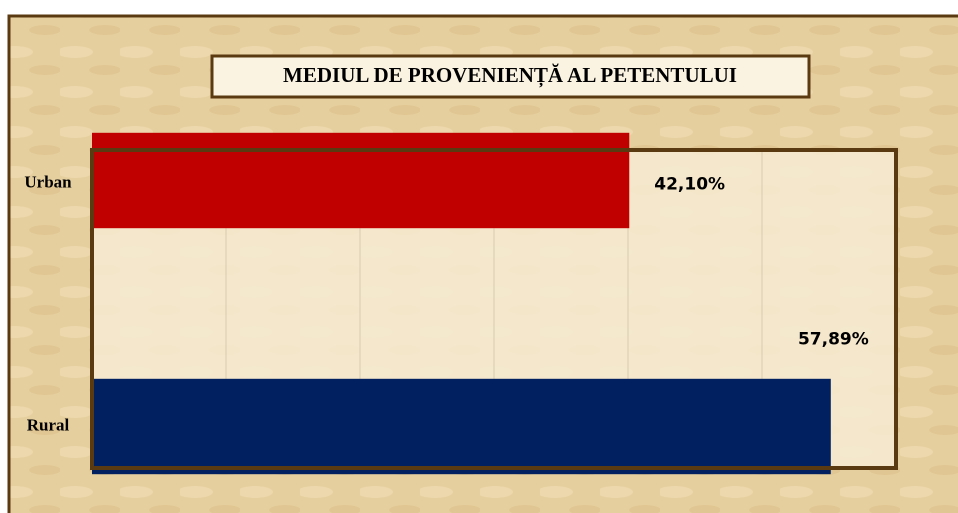  I want to click on chart-title: MEDIUL DE PROVENIENȚĂ AL PETENTULUI, so click(510, 75).